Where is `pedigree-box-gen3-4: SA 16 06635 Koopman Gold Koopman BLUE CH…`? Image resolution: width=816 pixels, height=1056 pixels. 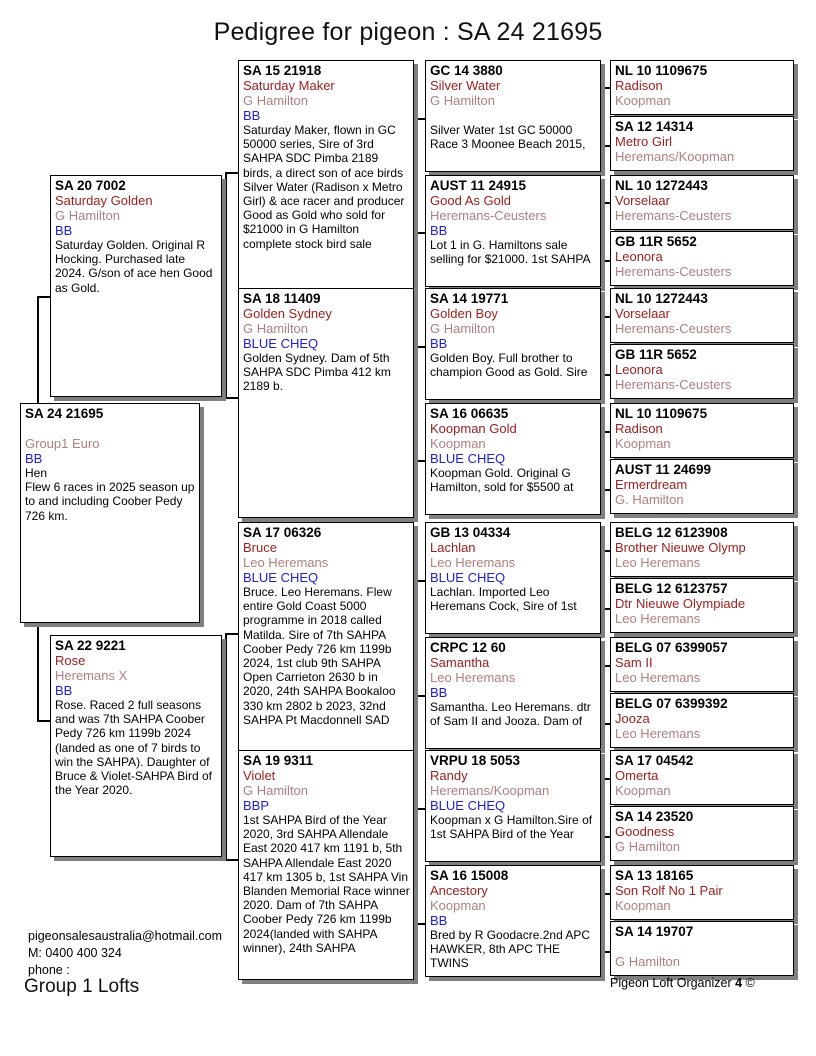
pedigree-box-gen3-4: SA 16 06635 Koopman Gold Koopman BLUE CH… is located at coordinates (513, 459).